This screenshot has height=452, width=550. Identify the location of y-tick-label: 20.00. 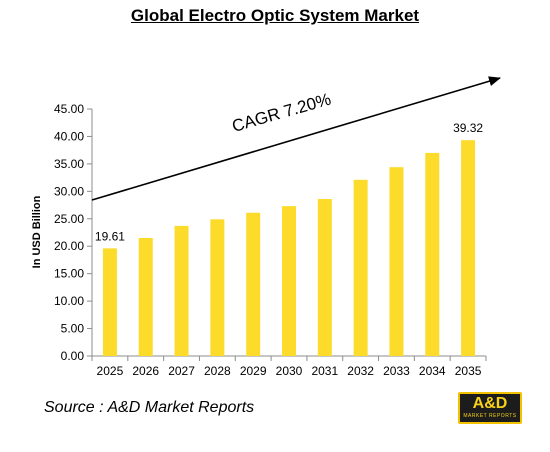
(69, 246).